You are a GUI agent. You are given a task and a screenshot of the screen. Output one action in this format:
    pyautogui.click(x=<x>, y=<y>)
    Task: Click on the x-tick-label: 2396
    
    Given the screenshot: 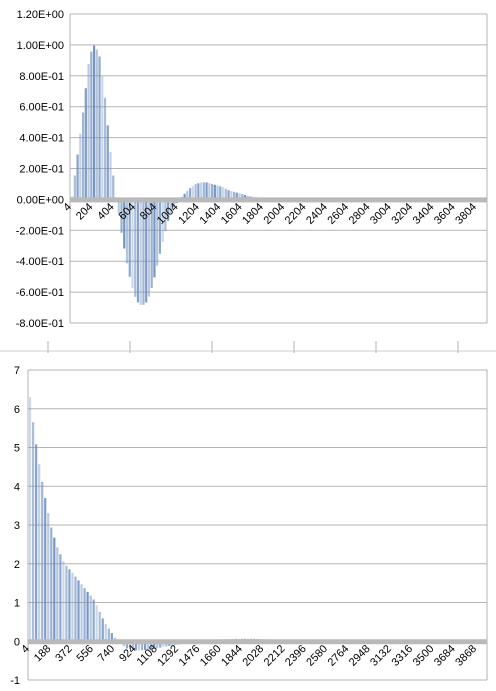 What is the action you would take?
    pyautogui.click(x=296, y=656)
    